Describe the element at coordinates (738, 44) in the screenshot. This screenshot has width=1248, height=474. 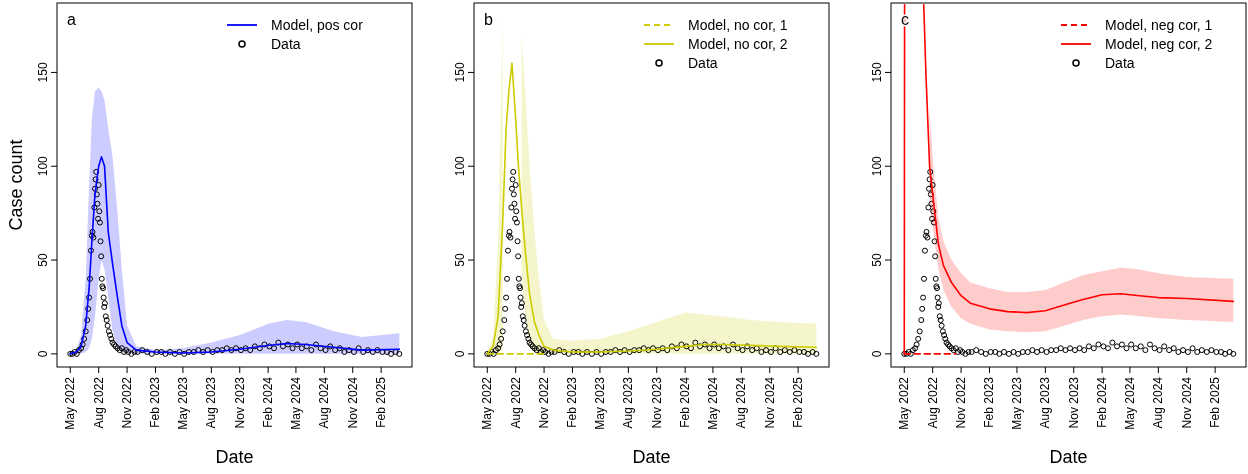
I see `legend-label: Model, no cor, 2` at that location.